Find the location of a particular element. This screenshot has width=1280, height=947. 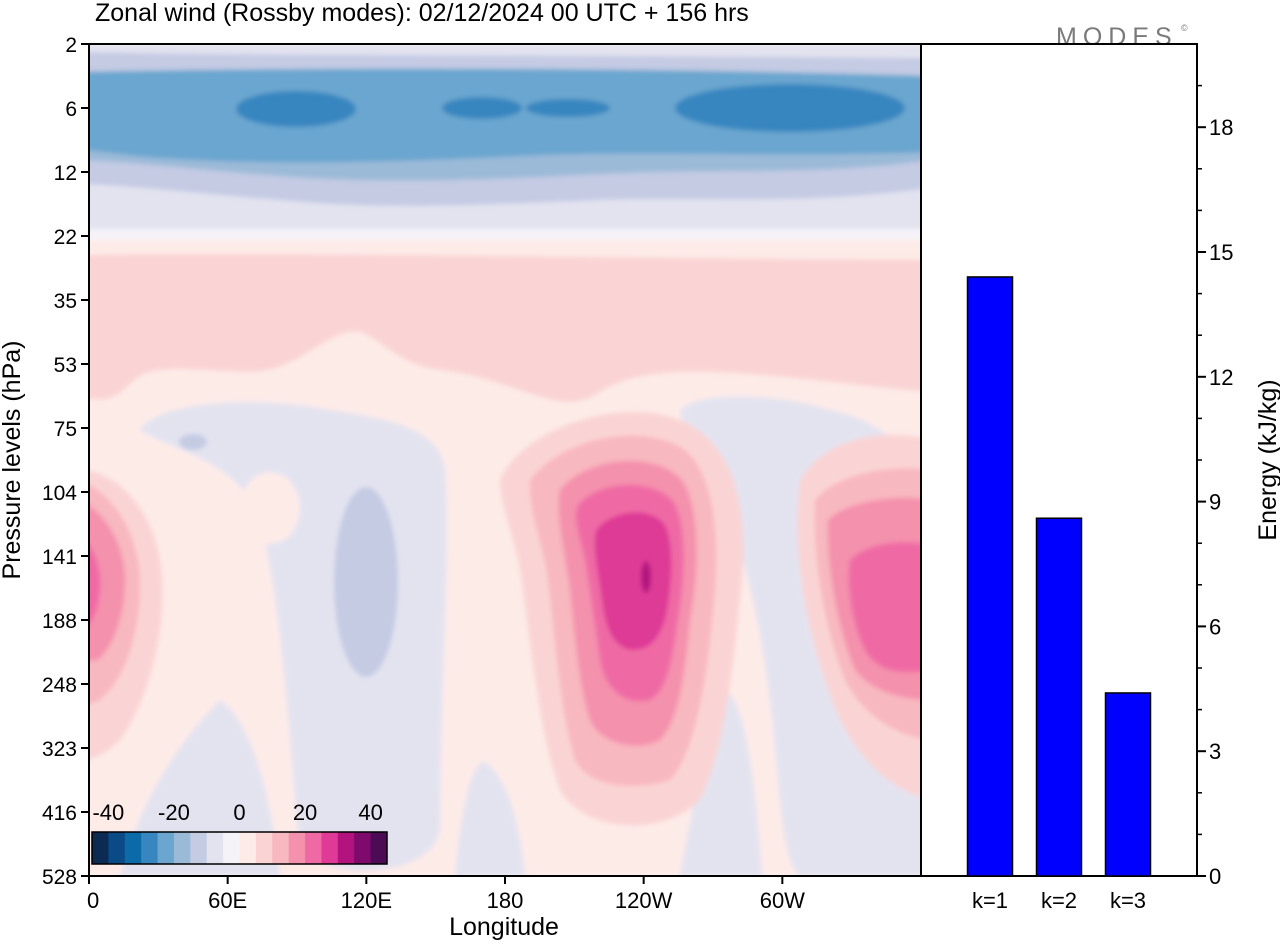

pressure-axis: 2 6 12 22 35 53 75 104 141 188 248 323 416 528 is located at coordinates (65, 461).